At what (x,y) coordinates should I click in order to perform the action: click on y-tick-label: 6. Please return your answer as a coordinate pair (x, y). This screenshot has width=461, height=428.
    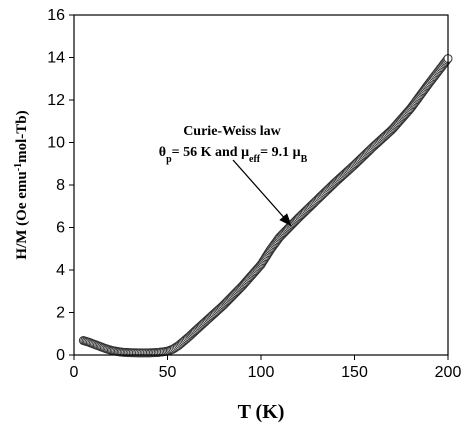
    Looking at the image, I should click on (60, 228).